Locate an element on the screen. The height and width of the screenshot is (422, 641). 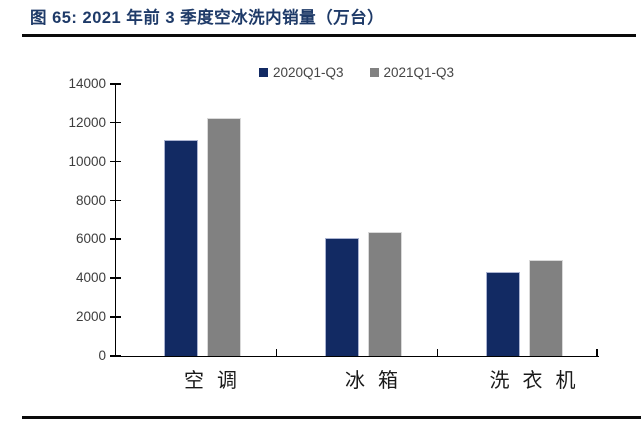
y-axis-tick-label: 6000 is located at coordinates (90, 239).